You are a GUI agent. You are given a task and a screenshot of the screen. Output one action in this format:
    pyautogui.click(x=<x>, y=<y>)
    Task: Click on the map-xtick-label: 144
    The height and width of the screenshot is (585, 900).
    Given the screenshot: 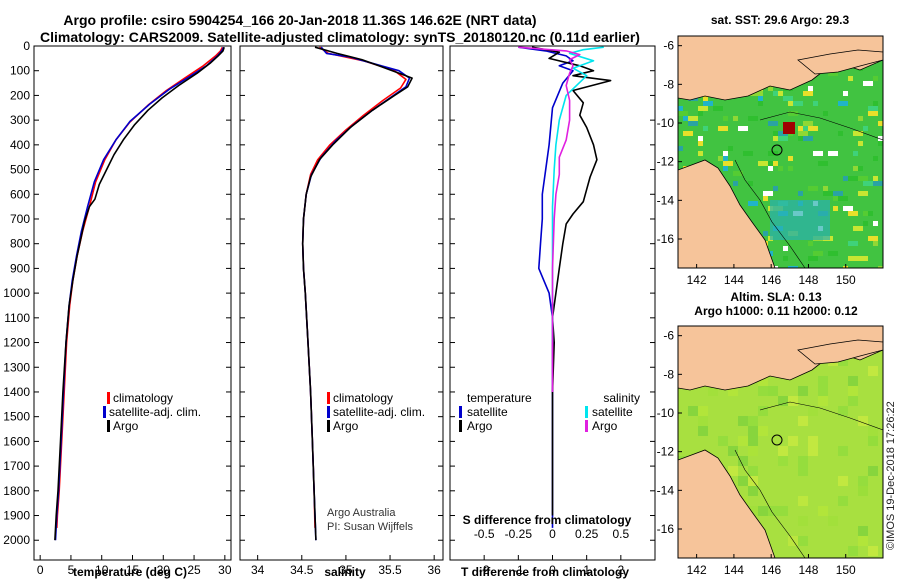 What is the action you would take?
    pyautogui.click(x=734, y=570)
    